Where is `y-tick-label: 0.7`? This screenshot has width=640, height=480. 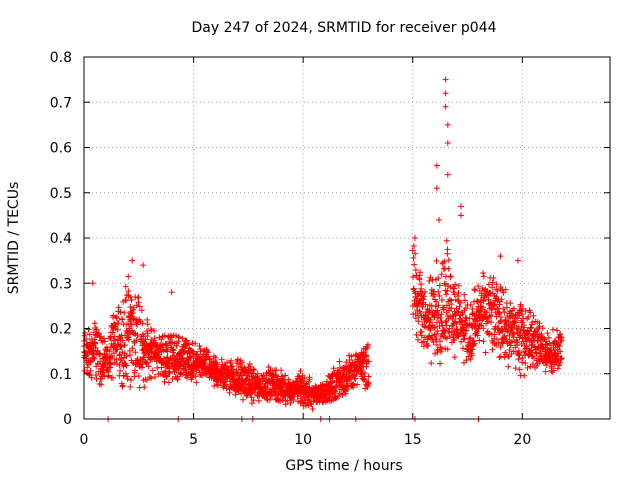
y-tick-label: 0.7 is located at coordinates (61, 103).